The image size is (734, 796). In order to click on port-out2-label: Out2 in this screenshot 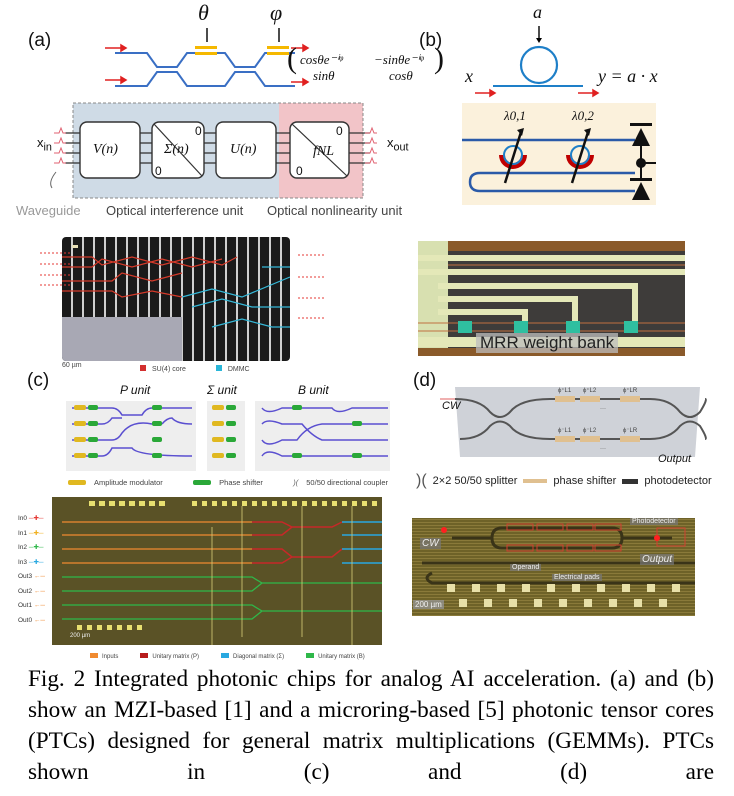, I will do `click(25, 591)`.